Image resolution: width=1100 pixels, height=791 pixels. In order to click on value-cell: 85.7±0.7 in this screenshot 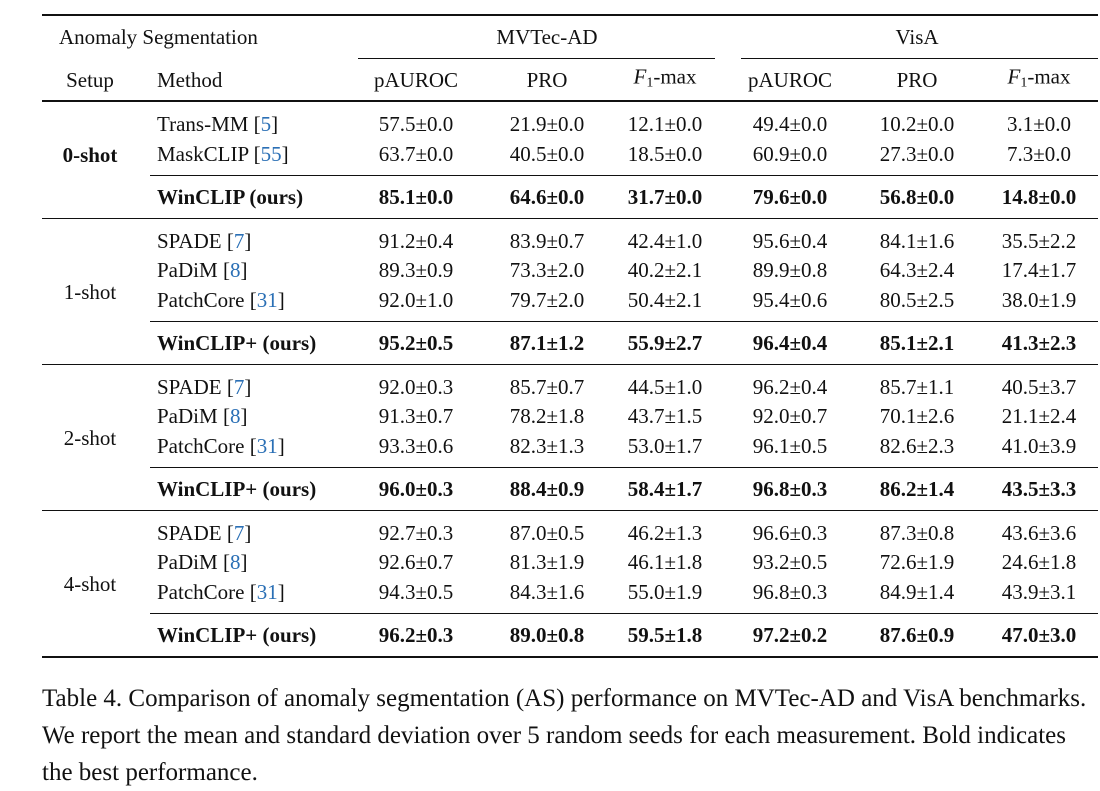, I will do `click(547, 386)`.